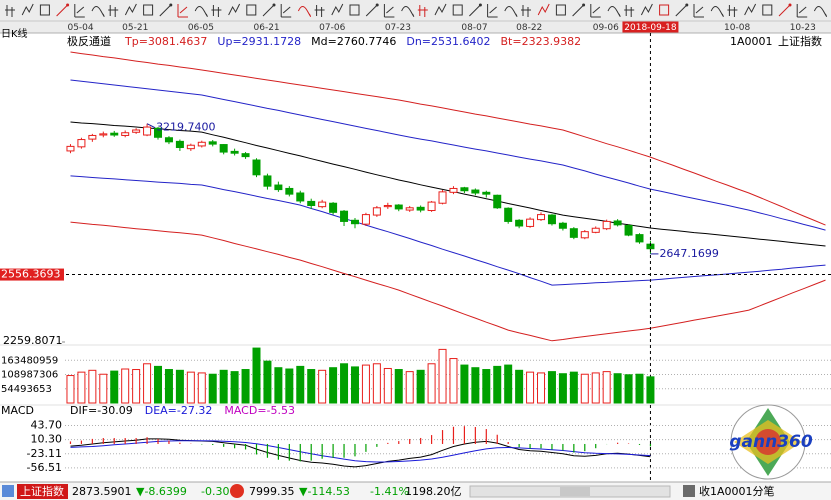  What do you see at coordinates (737, 491) in the screenshot?
I see `tick-detail-label: 收1A0001分笔` at bounding box center [737, 491].